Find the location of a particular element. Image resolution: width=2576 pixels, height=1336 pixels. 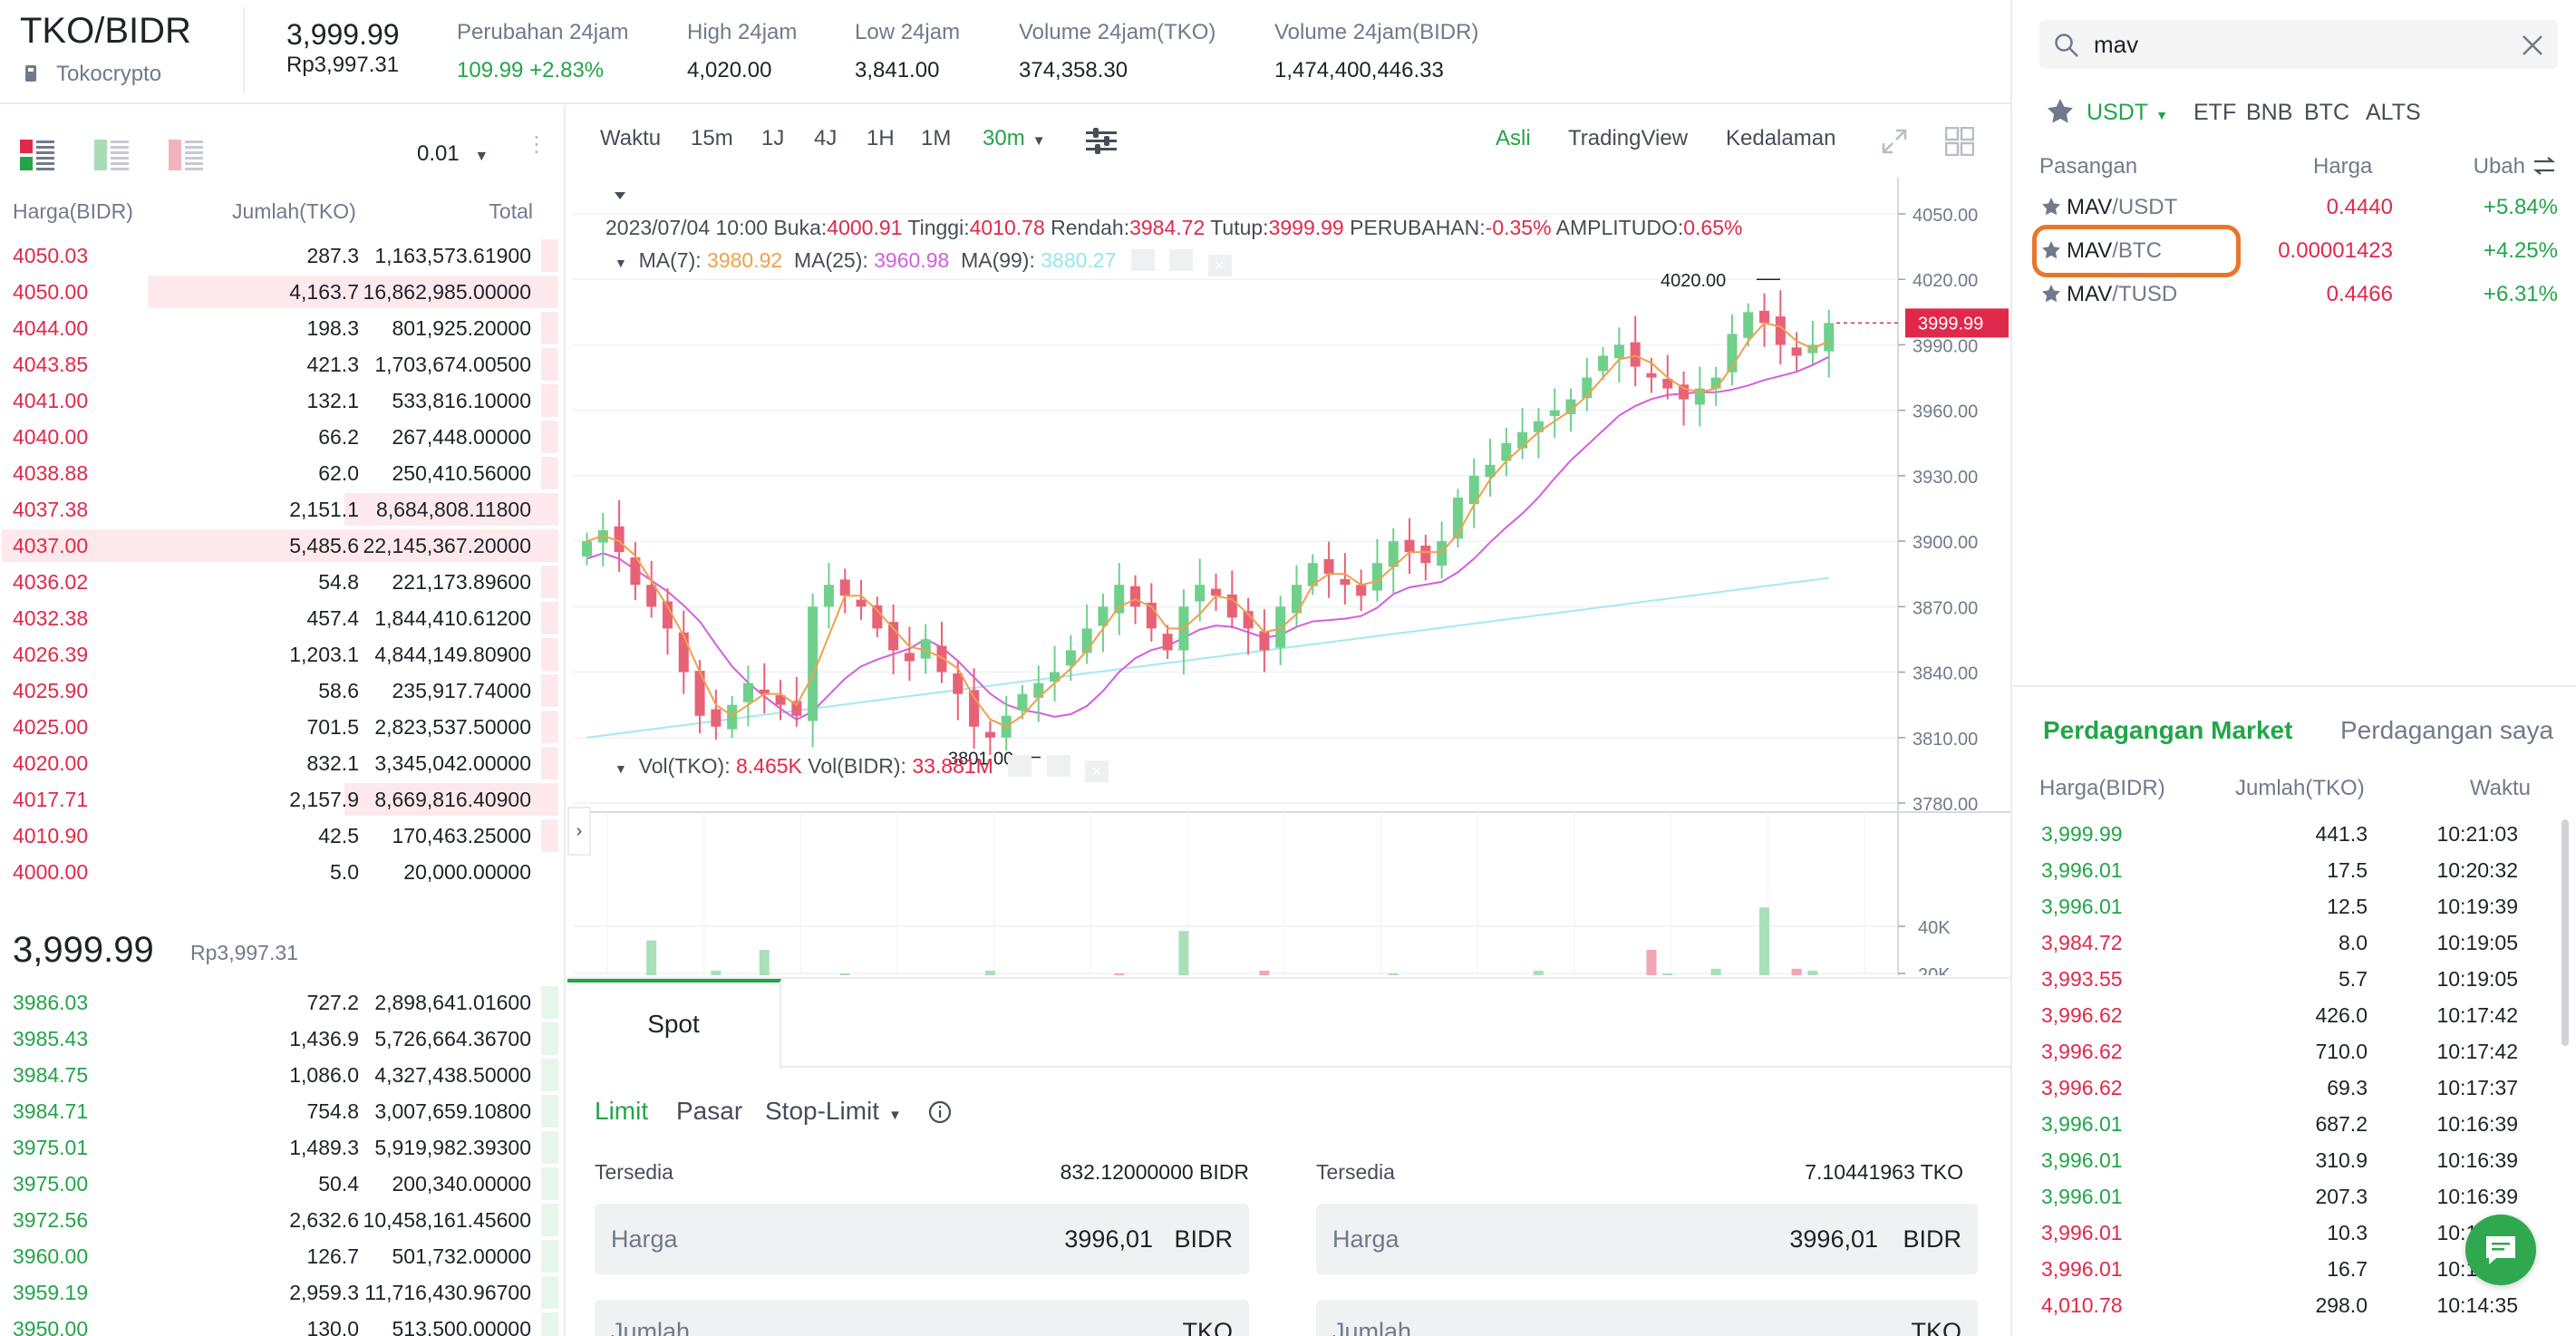

info-icon is located at coordinates (940, 1112).